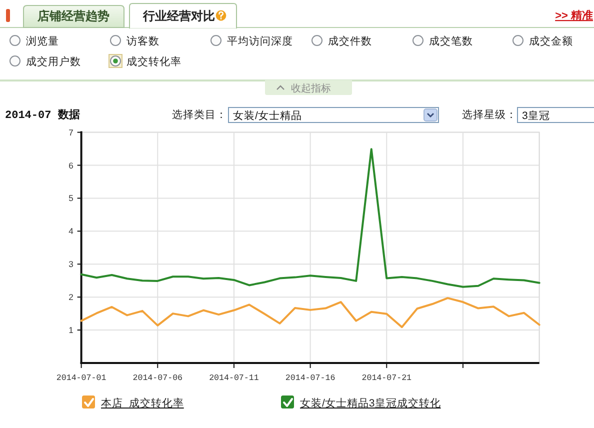 The height and width of the screenshot is (428, 594). Describe the element at coordinates (71, 198) in the screenshot. I see `y-tick-label: 5` at that location.